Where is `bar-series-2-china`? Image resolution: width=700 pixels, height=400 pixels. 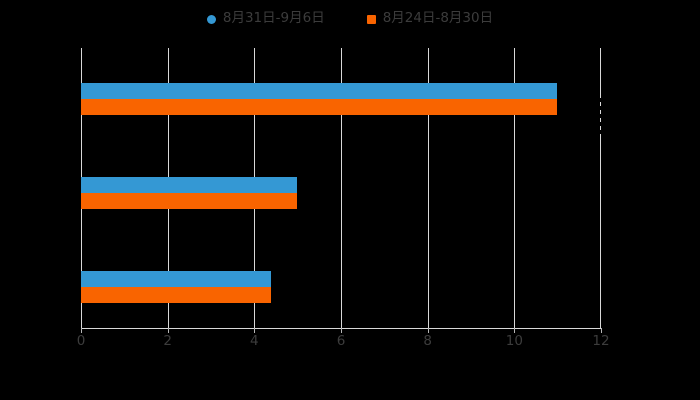
bar-series-2-china is located at coordinates (189, 201).